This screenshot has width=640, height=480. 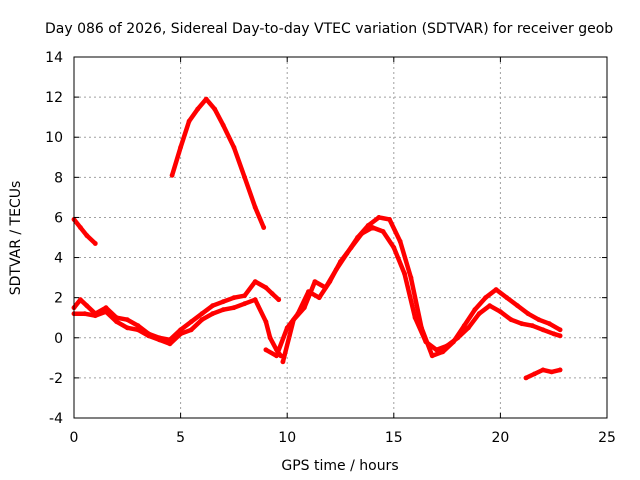 What do you see at coordinates (56, 379) in the screenshot?
I see `y-tick-label: -2` at bounding box center [56, 379].